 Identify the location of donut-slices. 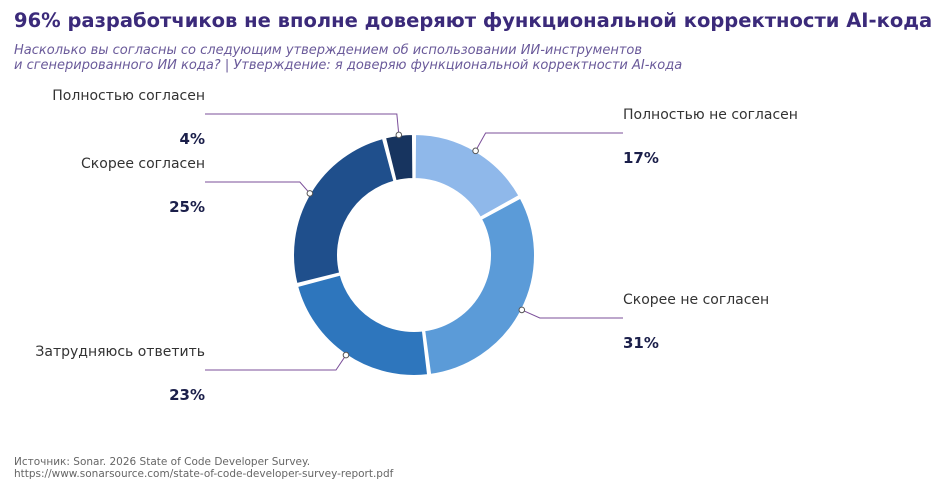
(414, 254).